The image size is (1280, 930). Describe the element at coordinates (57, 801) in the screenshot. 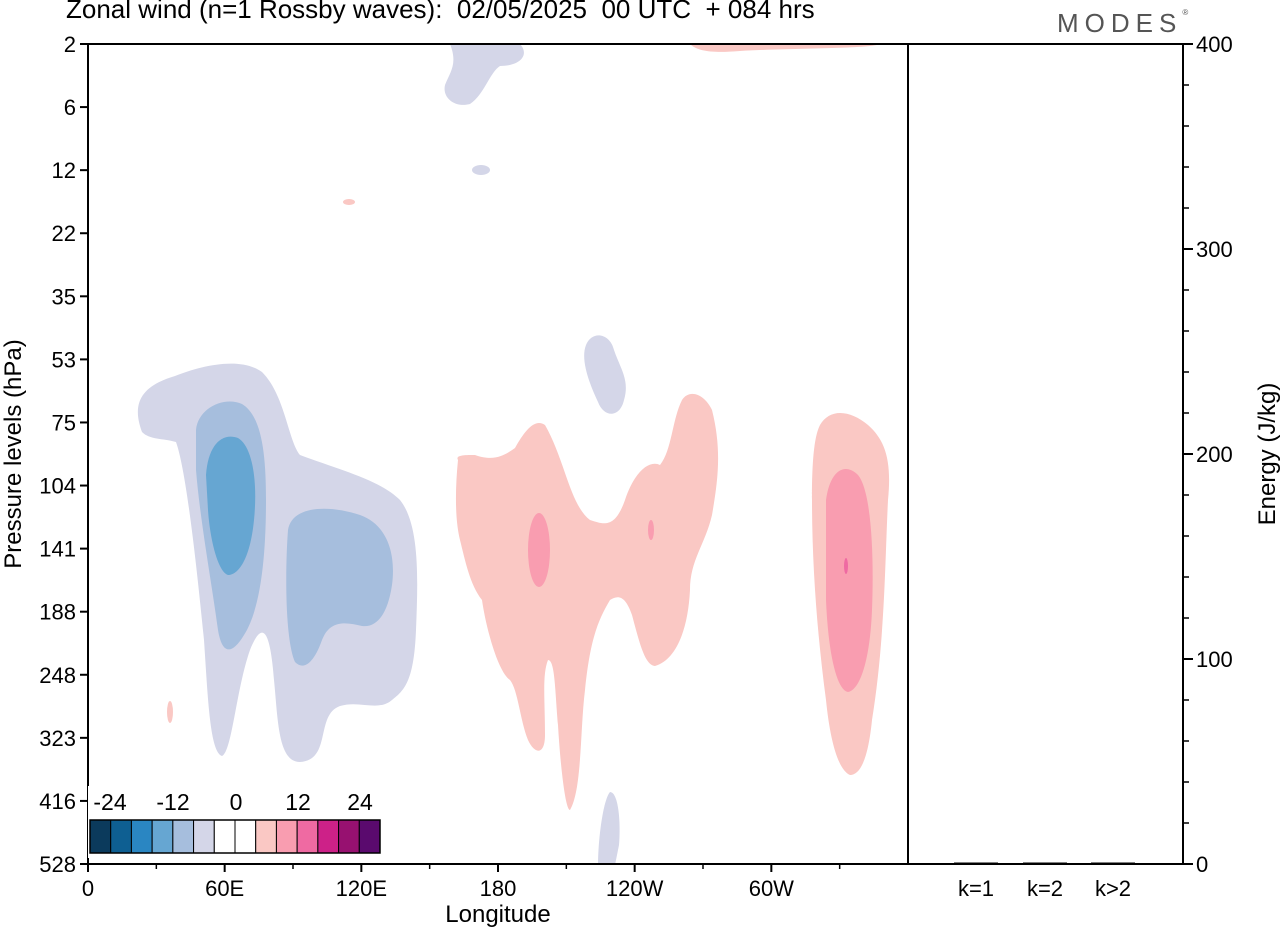

I see `y-tick-label: 416` at that location.